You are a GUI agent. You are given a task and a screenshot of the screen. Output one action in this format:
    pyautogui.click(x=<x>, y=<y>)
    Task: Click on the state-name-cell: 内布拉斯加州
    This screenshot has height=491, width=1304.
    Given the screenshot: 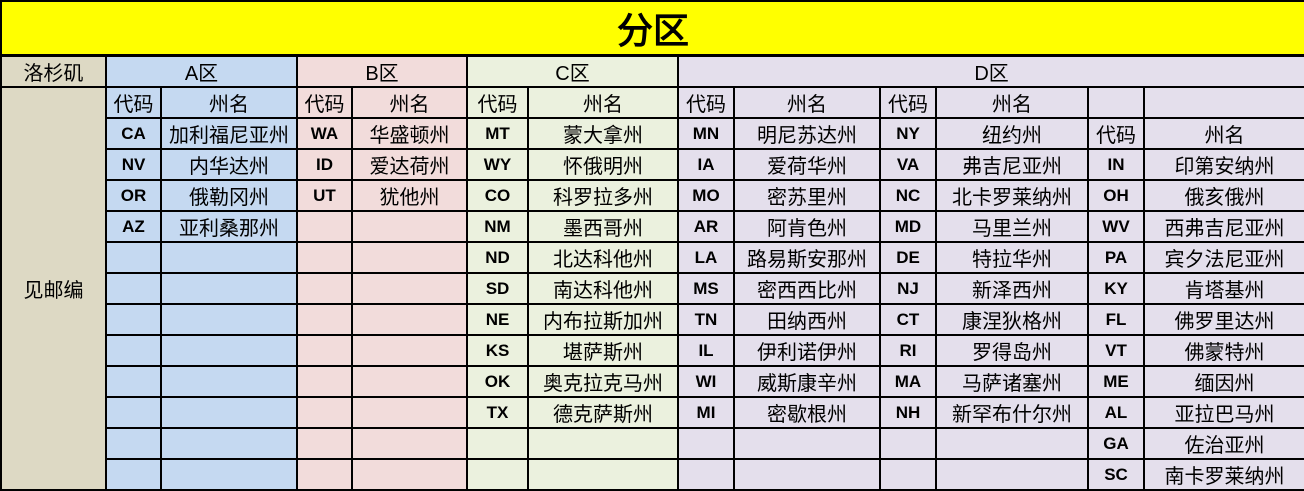 What is the action you would take?
    pyautogui.click(x=603, y=319)
    